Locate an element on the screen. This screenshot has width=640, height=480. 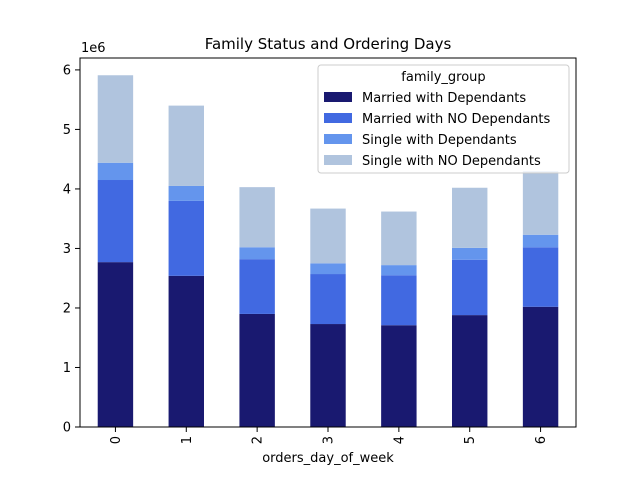
legend-title: family_group is located at coordinates (443, 77).